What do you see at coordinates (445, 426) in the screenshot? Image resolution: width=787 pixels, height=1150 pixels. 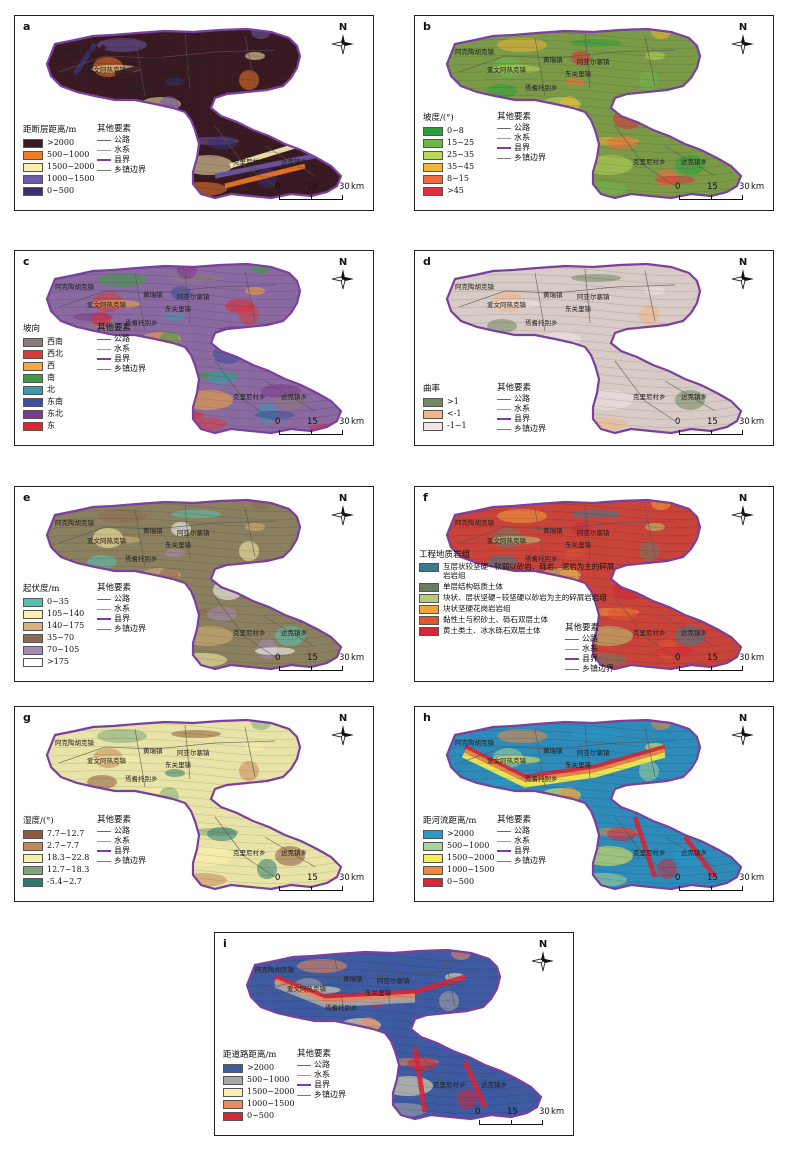 I see `legend-item: -1~1` at bounding box center [445, 426].